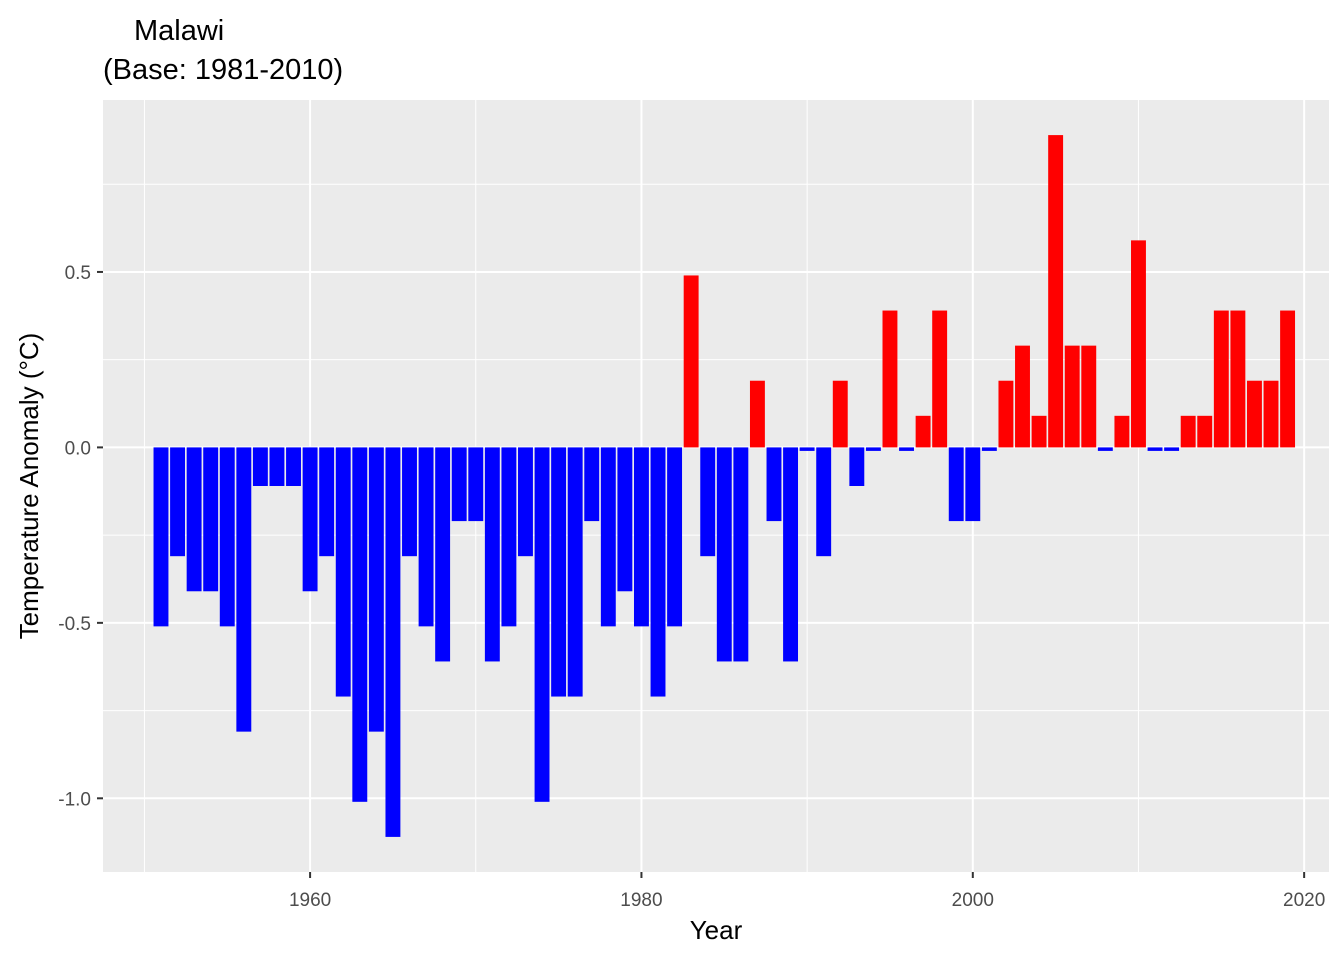 Image resolution: width=1344 pixels, height=965 pixels. Describe the element at coordinates (1006, 414) in the screenshot. I see `bar-2002` at that location.